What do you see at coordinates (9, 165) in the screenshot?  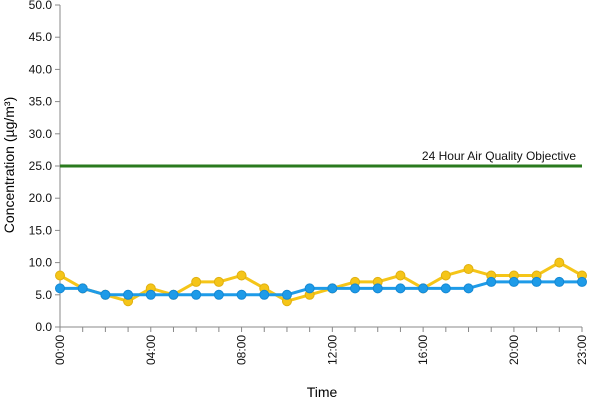 I see `y-axis-title: Concentration (µg/m³)` at bounding box center [9, 165].